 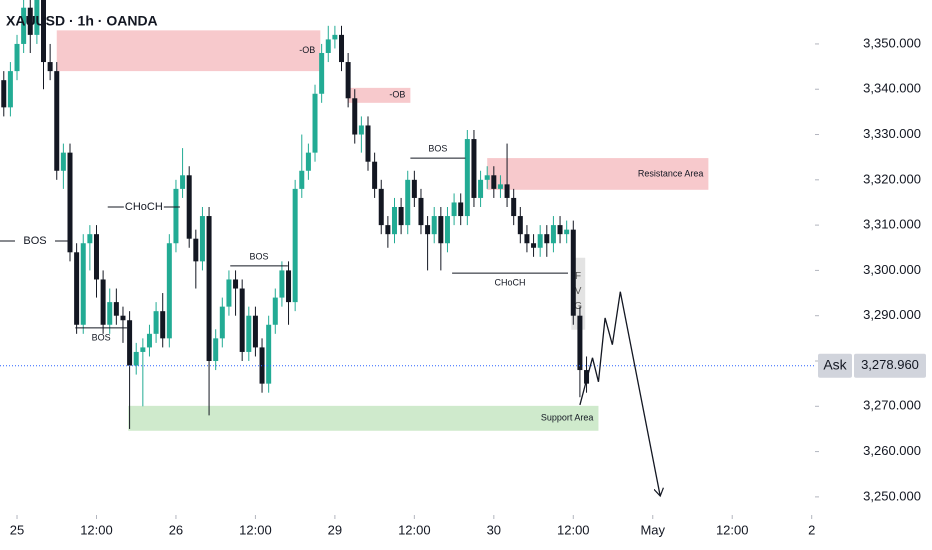 I want to click on ask-box, so click(x=835, y=365).